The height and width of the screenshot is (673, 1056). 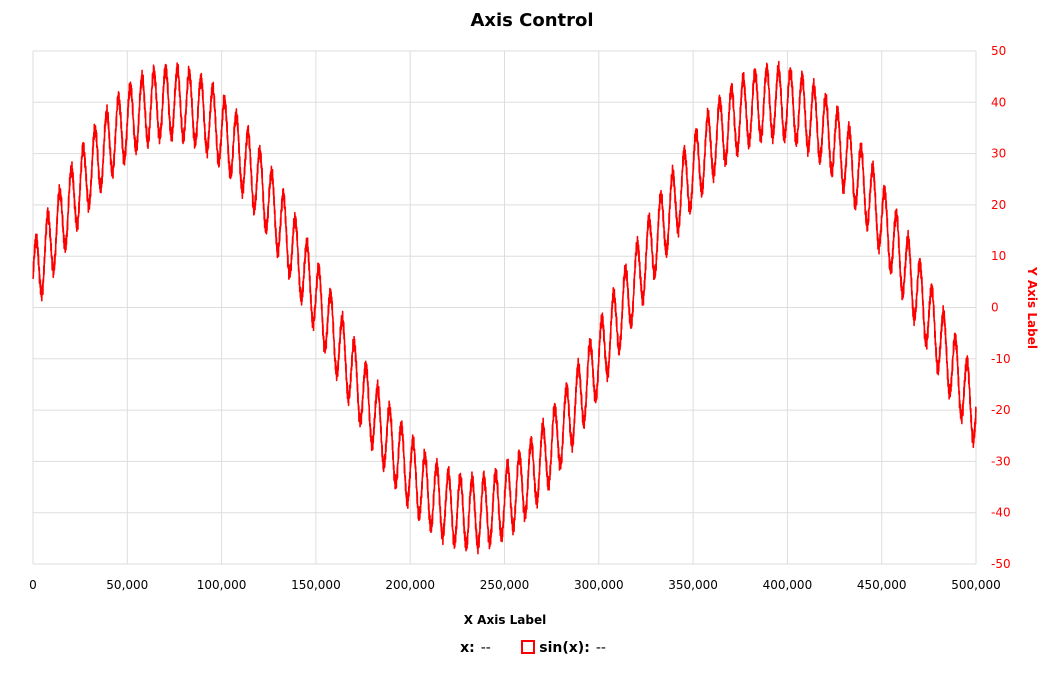 What do you see at coordinates (1001, 461) in the screenshot?
I see `y-tick-label: -30` at bounding box center [1001, 461].